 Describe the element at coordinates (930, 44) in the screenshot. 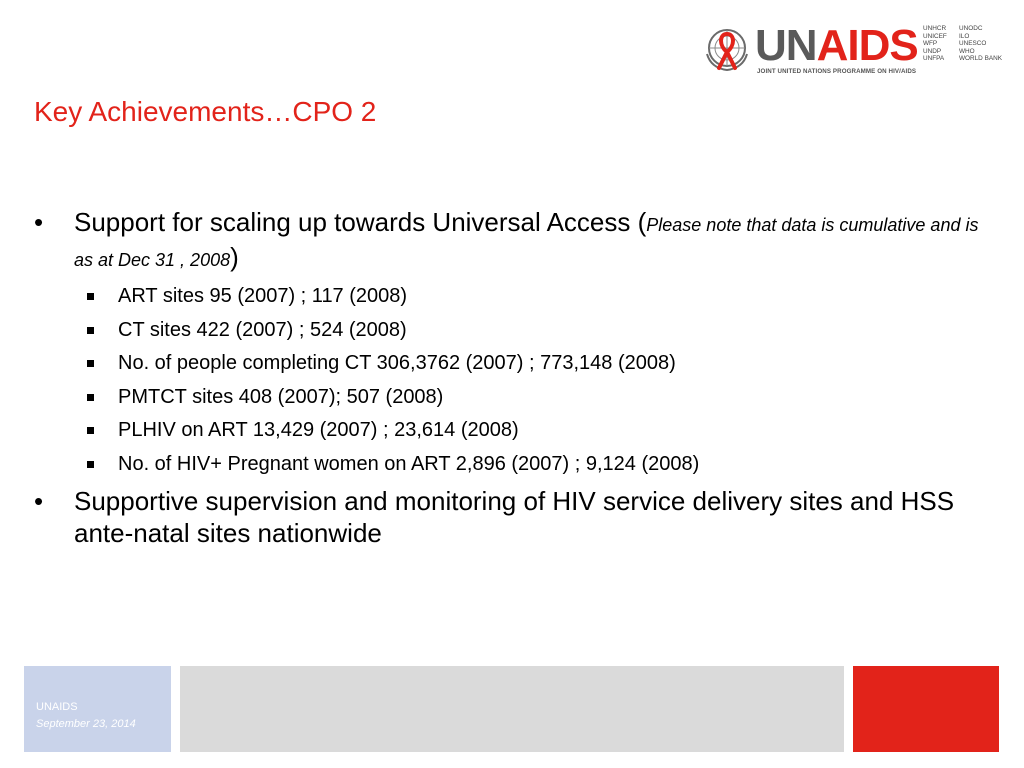

I see `cosponsor: WFP` at that location.